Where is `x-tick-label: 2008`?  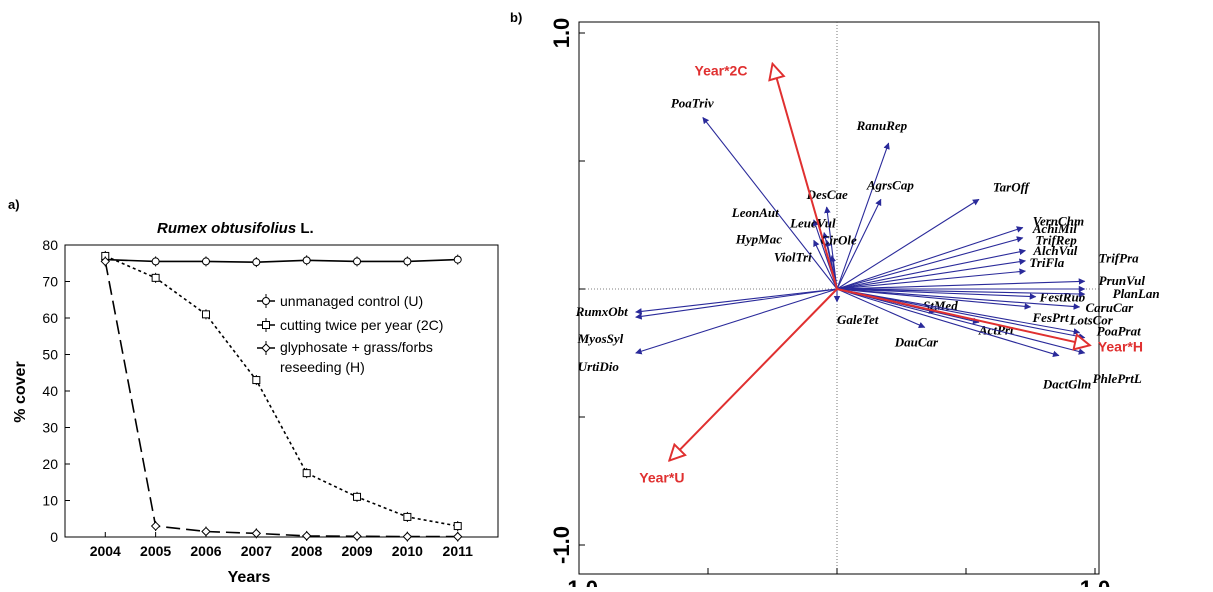
x-tick-label: 2008 is located at coordinates (306, 551).